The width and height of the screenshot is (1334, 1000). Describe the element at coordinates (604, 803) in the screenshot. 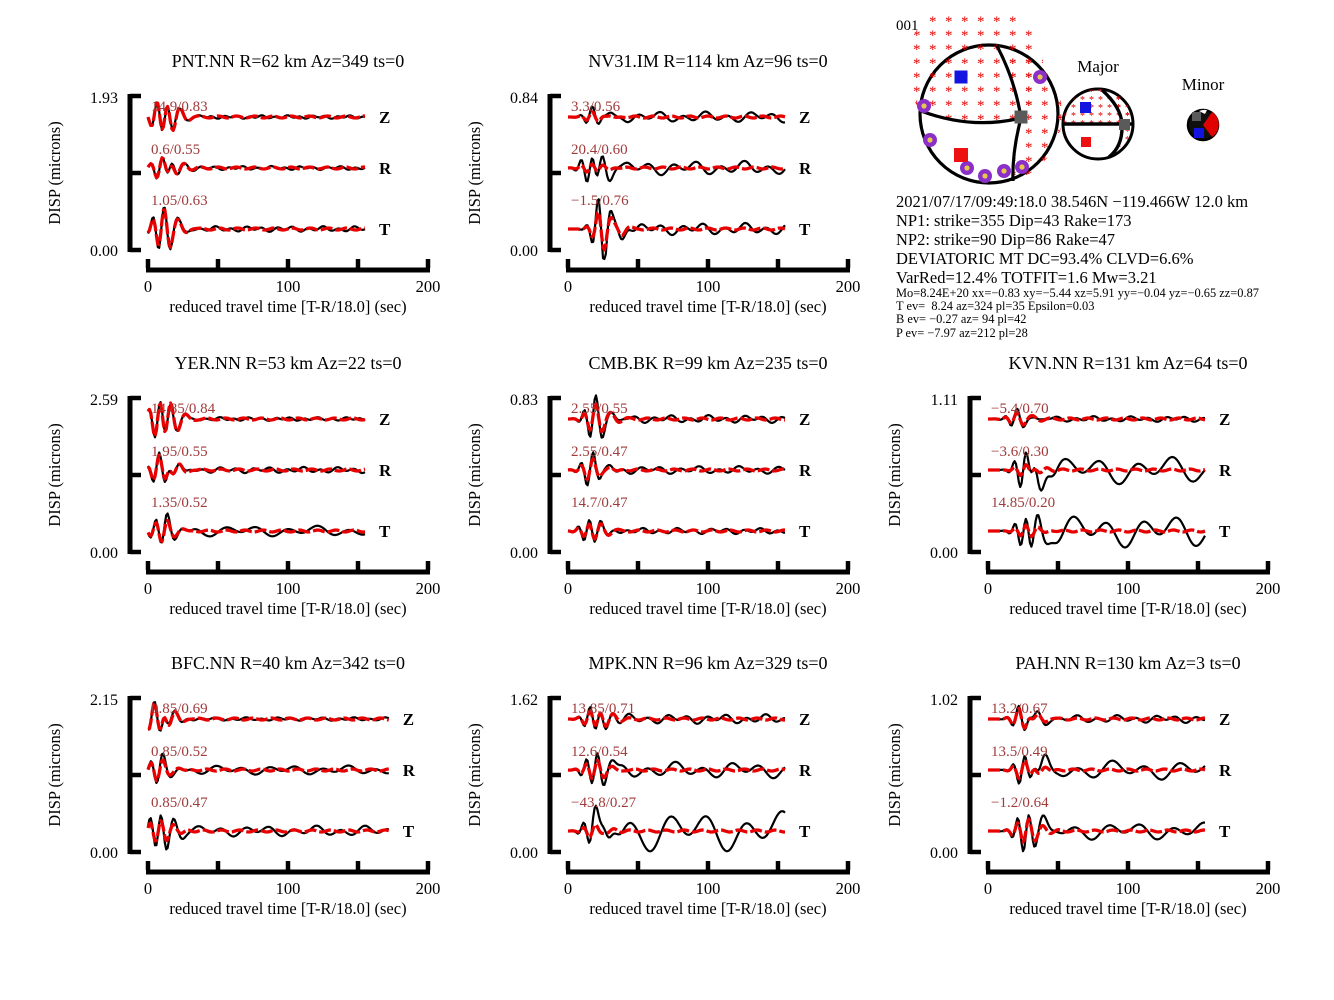

I see `amplitude-fit-annotation: −43.8/0.27` at that location.